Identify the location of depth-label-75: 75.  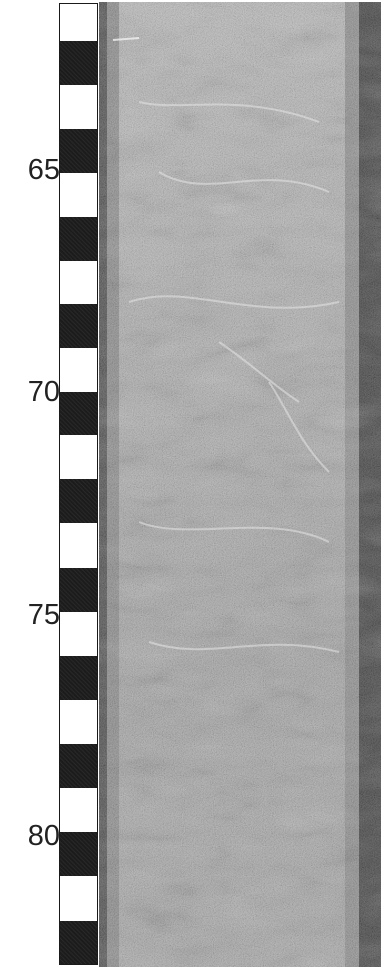
(43, 615).